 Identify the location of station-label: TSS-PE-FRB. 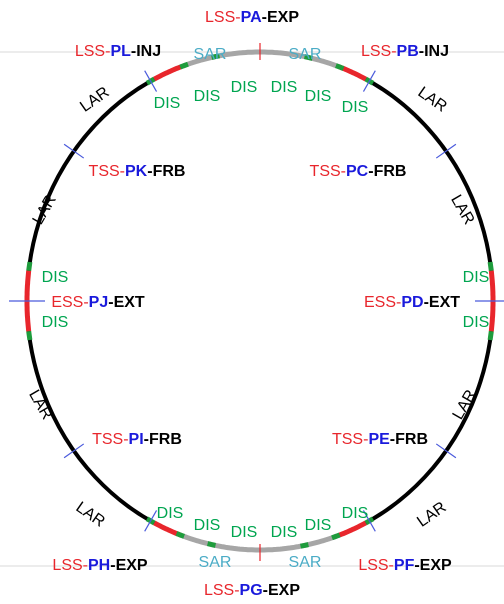
(380, 439).